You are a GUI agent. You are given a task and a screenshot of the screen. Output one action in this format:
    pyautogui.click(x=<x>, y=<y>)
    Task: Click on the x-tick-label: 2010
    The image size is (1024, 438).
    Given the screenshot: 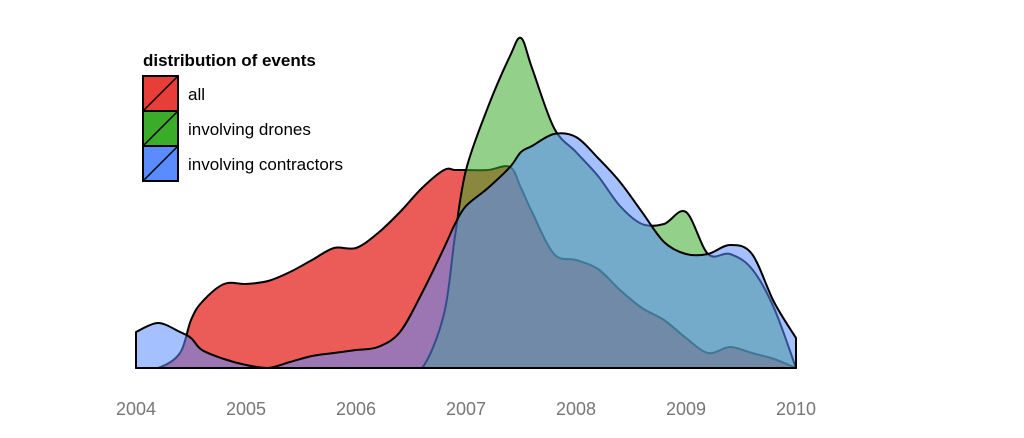 What is the action you would take?
    pyautogui.click(x=796, y=409)
    